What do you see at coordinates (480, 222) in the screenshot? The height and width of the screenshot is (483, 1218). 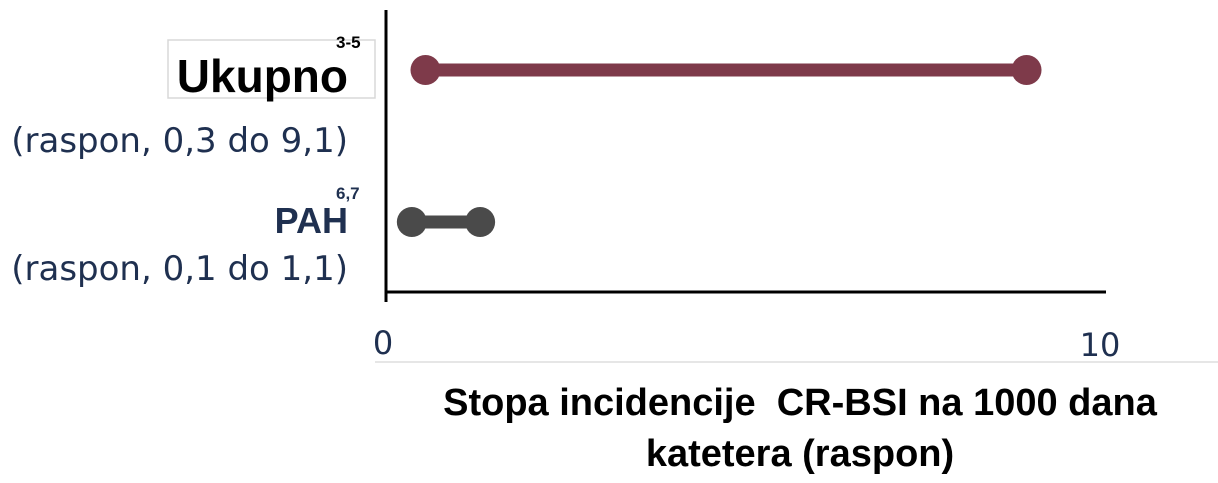 I see `range-max-point-pah` at bounding box center [480, 222].